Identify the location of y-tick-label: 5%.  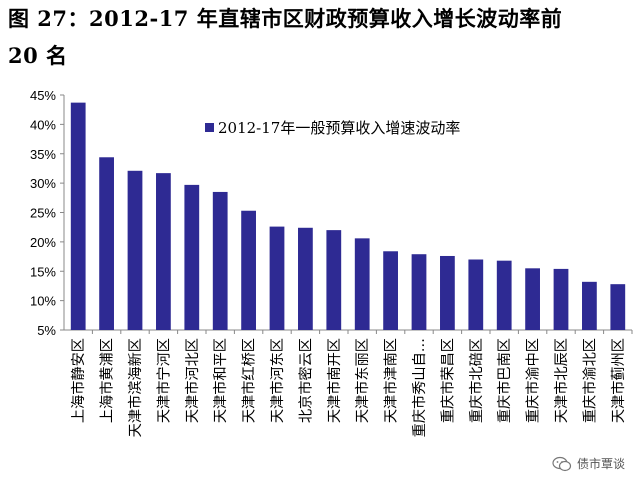
(46, 330).